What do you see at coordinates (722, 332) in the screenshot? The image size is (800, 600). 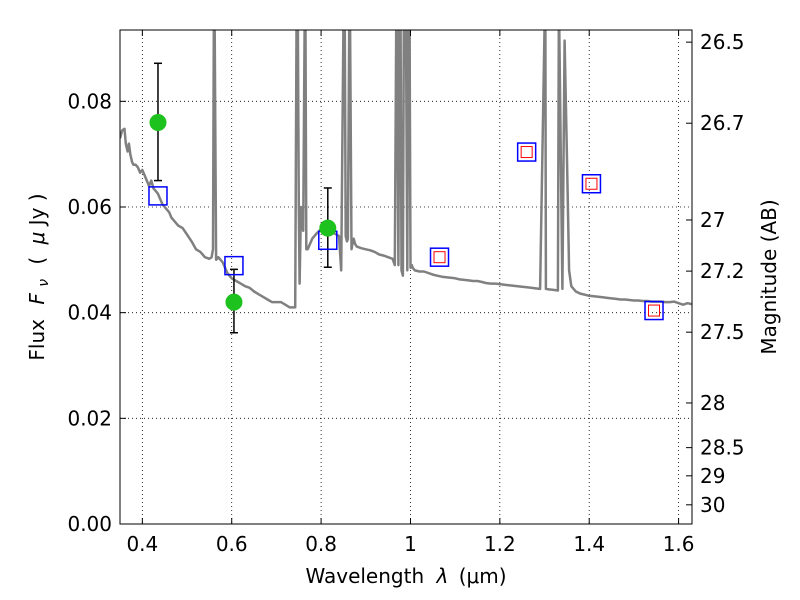 I see `y2-tick-label: 27.5` at bounding box center [722, 332].